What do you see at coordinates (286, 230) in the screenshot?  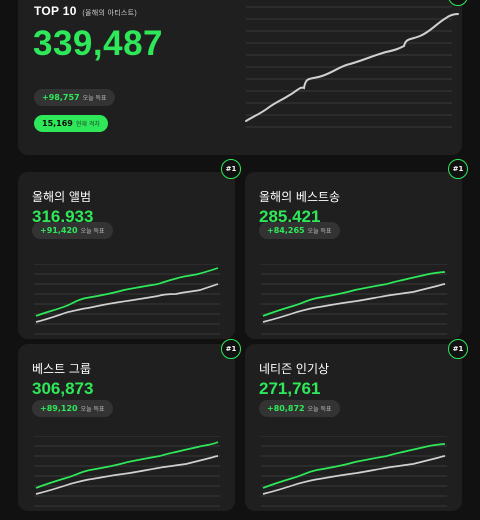 I see `today-votes-value: +84,265` at bounding box center [286, 230].